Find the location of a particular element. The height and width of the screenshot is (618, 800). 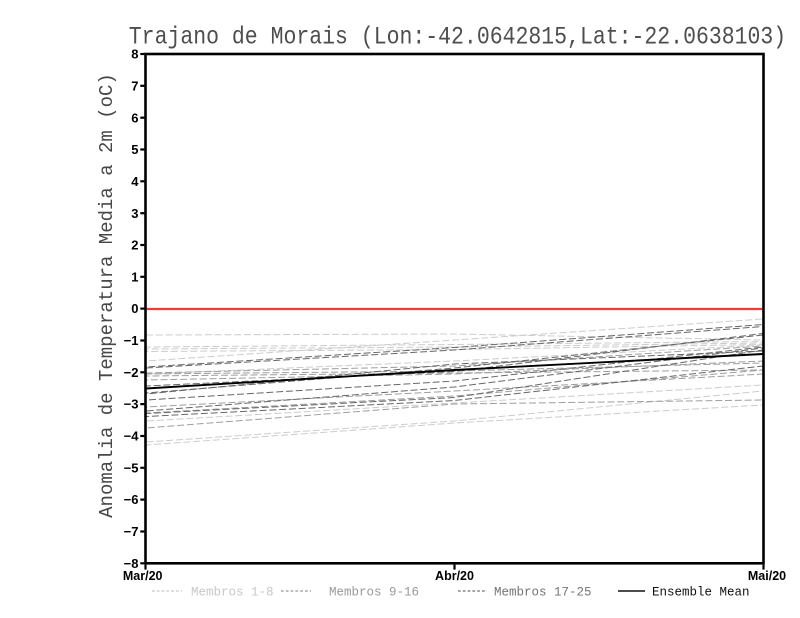

svg-text: −2 is located at coordinates (131, 372).